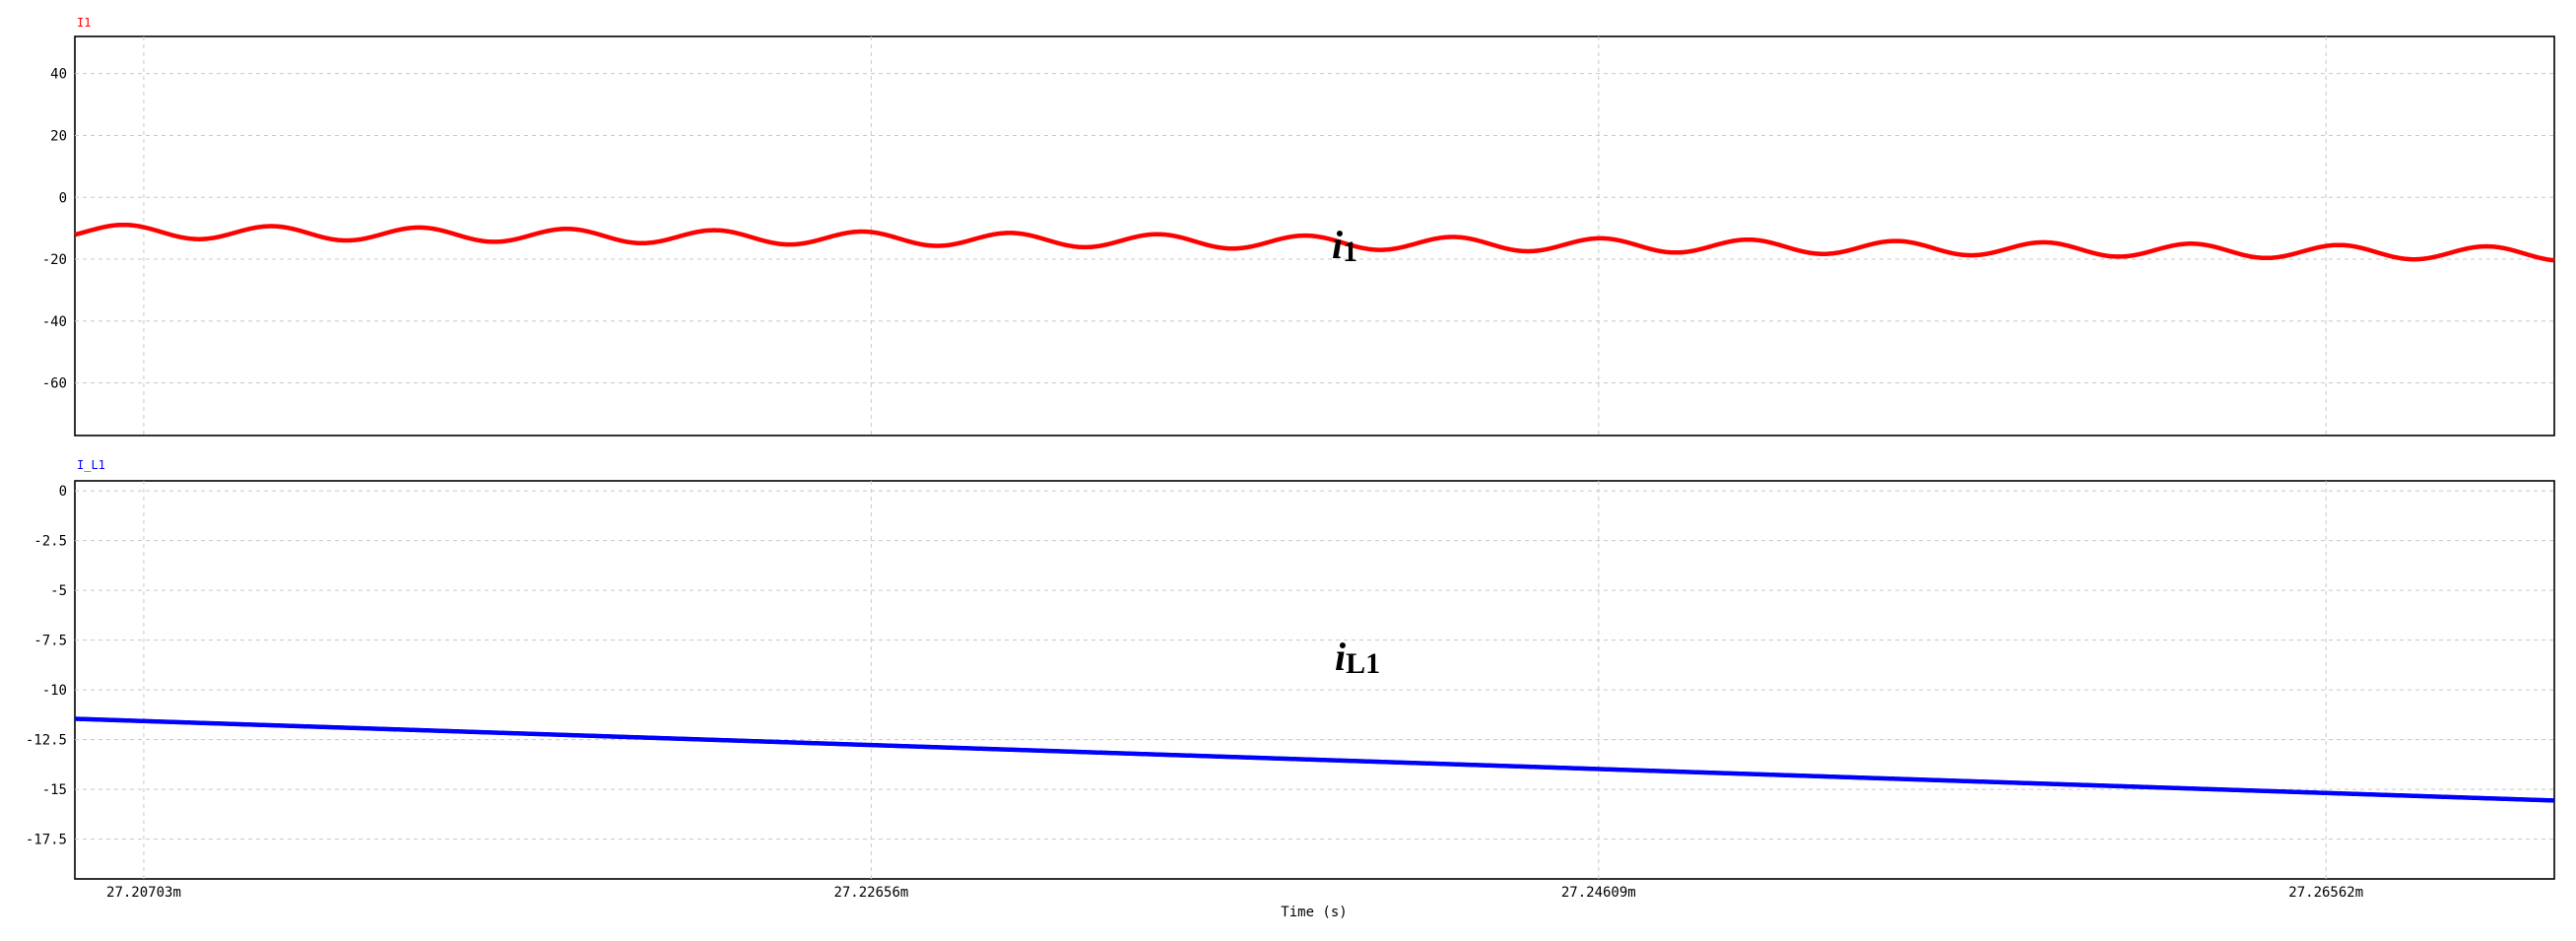 The height and width of the screenshot is (941, 2576). What do you see at coordinates (55, 384) in the screenshot?
I see `y-tick-label: -60` at bounding box center [55, 384].